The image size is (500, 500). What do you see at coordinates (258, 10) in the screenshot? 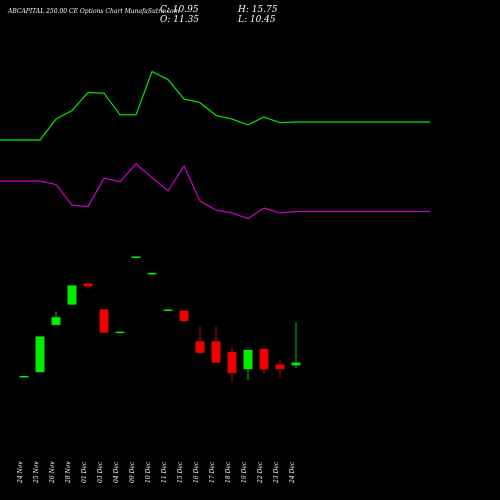
I see `high-value: H: 15.75` at bounding box center [258, 10].